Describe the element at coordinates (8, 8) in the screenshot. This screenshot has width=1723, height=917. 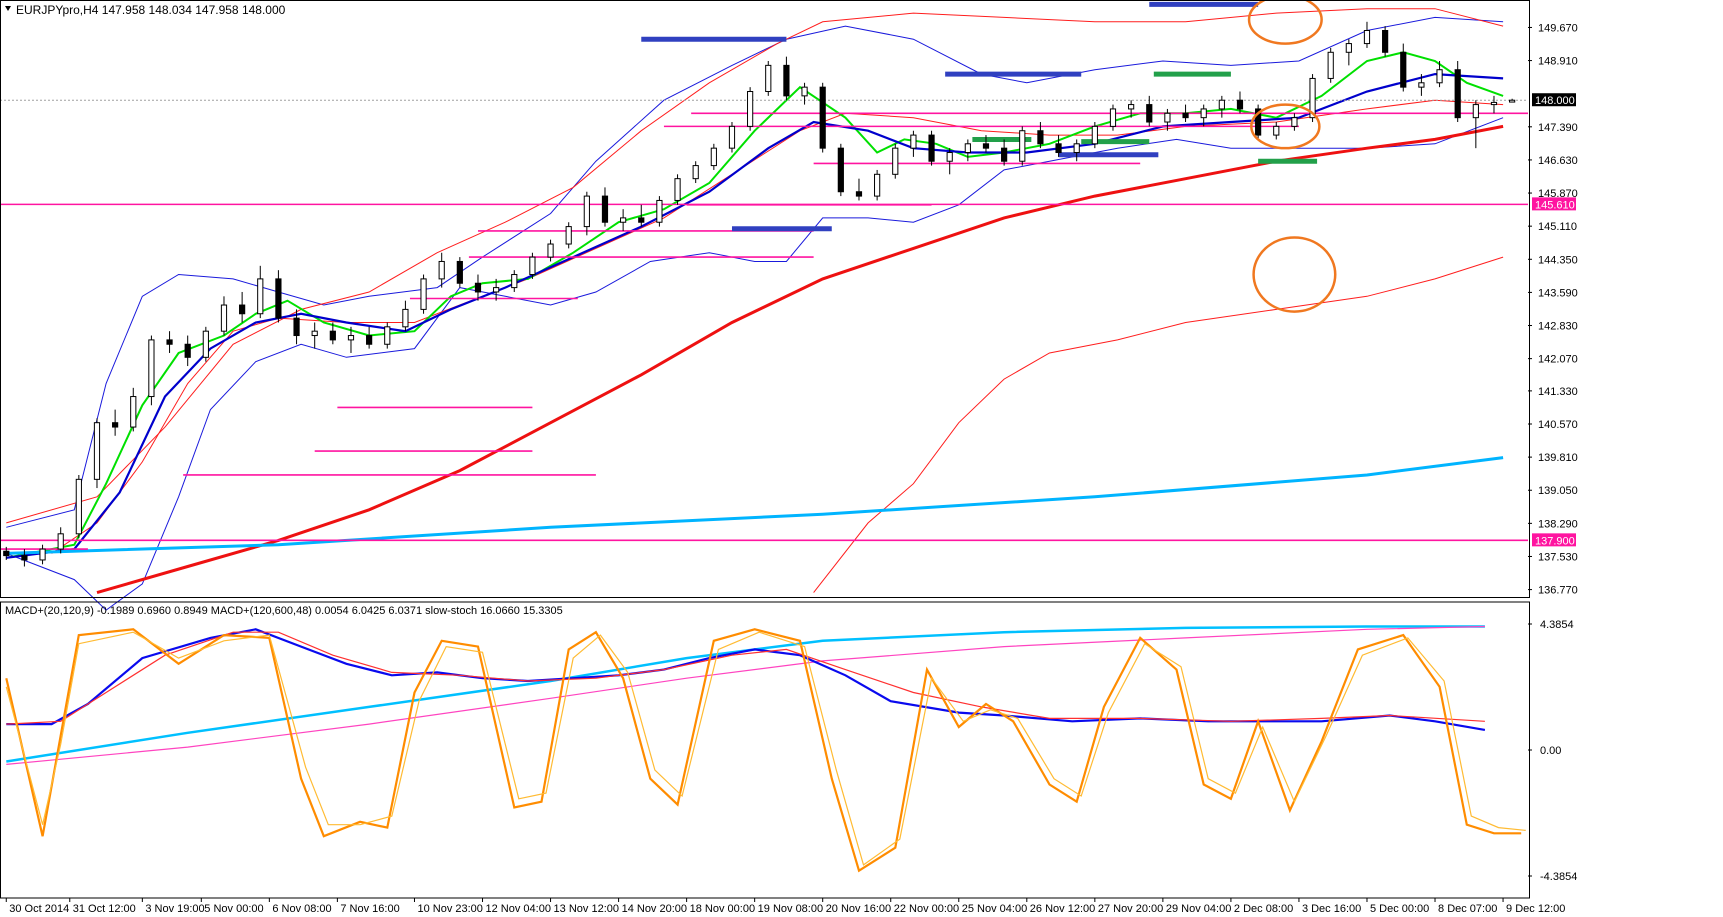
I see `dropdown-arrow-icon` at that location.